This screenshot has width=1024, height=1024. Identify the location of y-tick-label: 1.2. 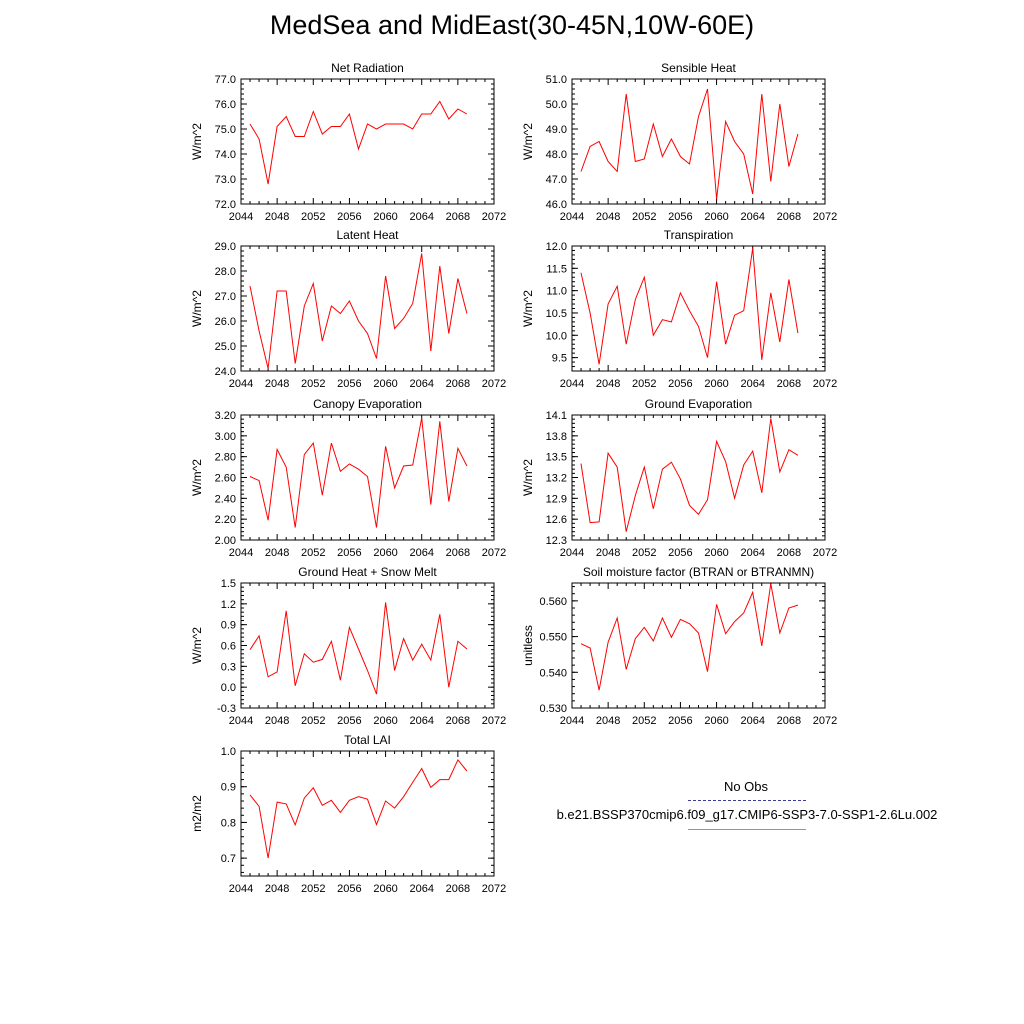
(228, 605).